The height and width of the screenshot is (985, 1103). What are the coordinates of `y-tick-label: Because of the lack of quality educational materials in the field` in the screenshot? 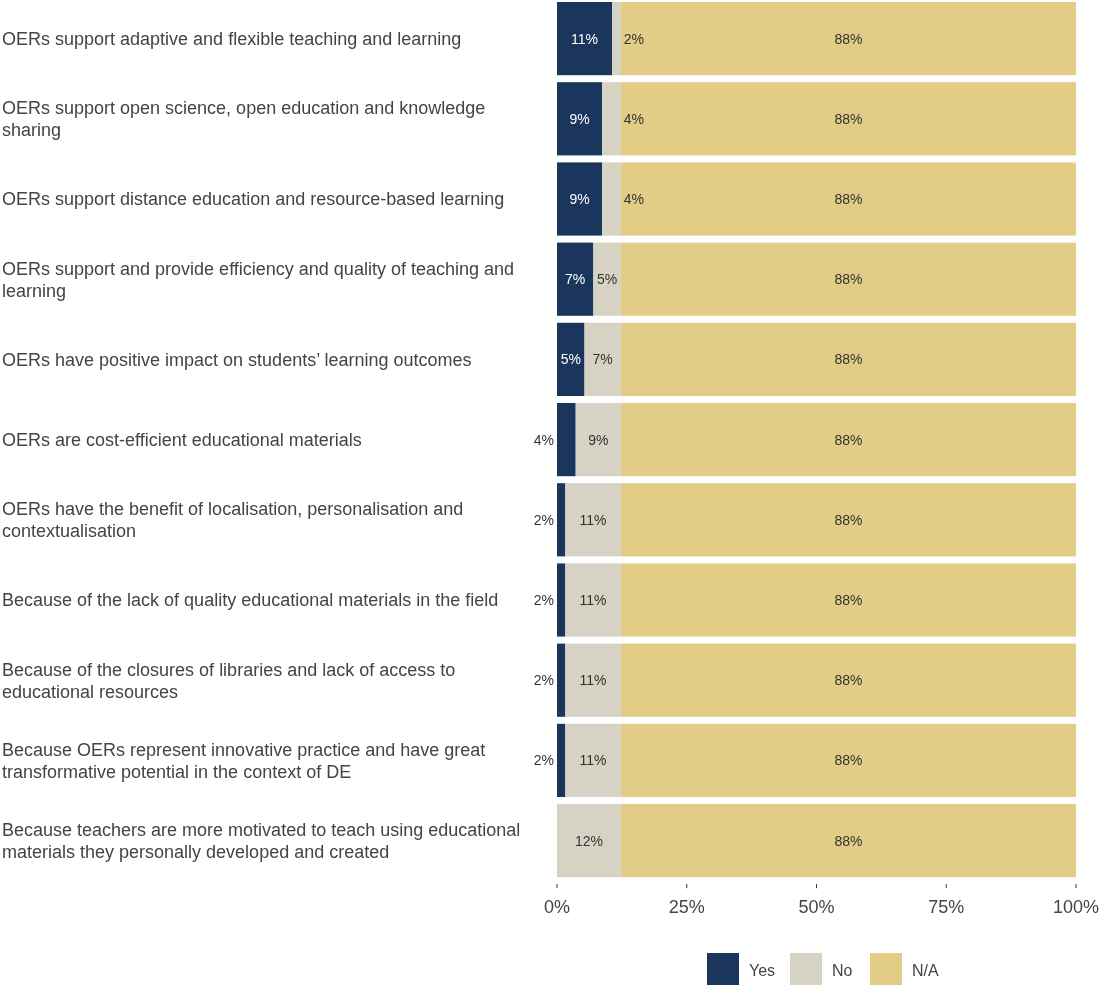 It's located at (250, 600).